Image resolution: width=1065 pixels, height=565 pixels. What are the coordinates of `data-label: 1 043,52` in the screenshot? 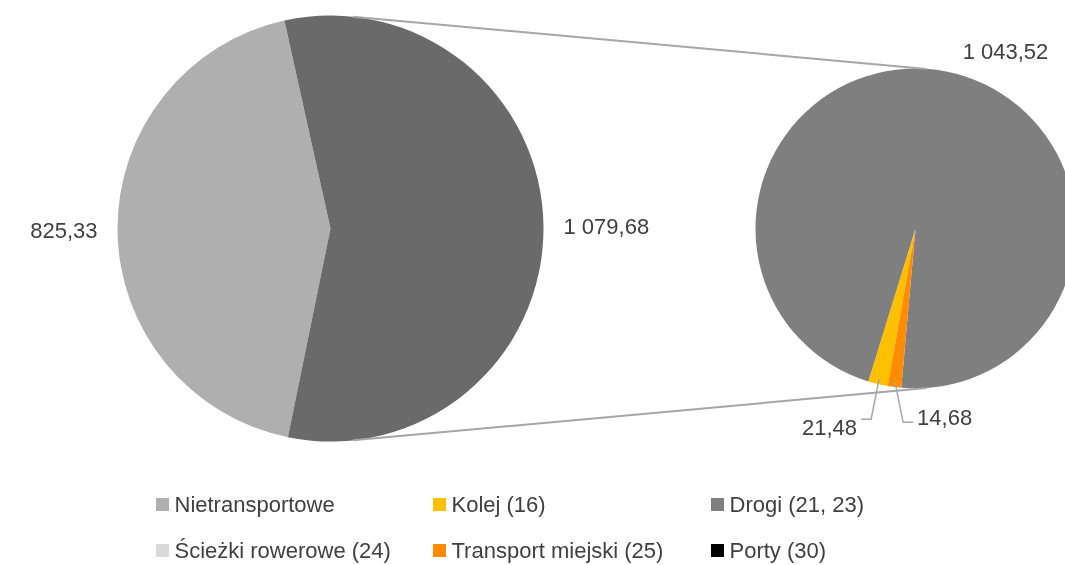 It's located at (1005, 52).